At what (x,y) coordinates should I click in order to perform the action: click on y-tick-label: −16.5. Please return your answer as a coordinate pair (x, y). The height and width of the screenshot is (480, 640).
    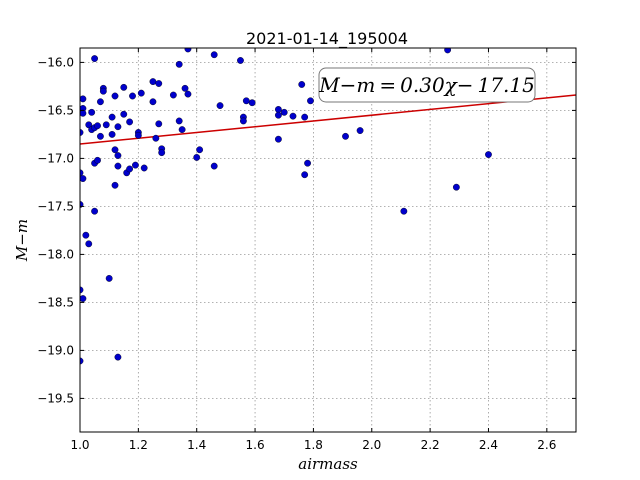
    Looking at the image, I should click on (55, 110).